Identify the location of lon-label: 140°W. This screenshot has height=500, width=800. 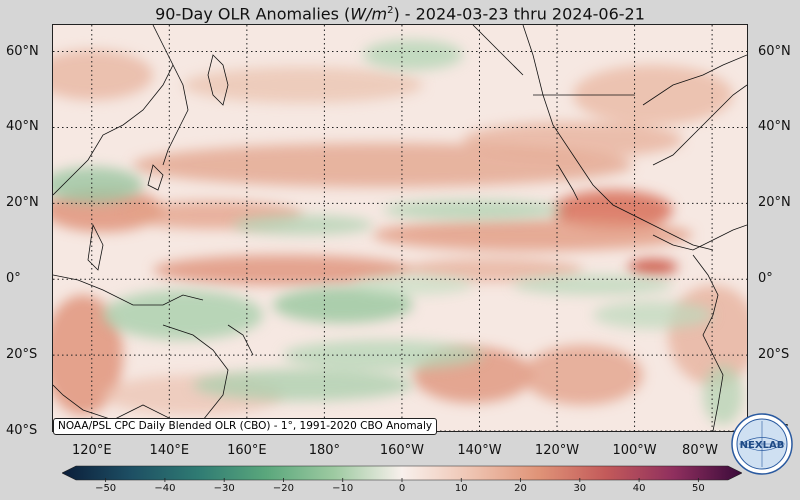
(479, 450).